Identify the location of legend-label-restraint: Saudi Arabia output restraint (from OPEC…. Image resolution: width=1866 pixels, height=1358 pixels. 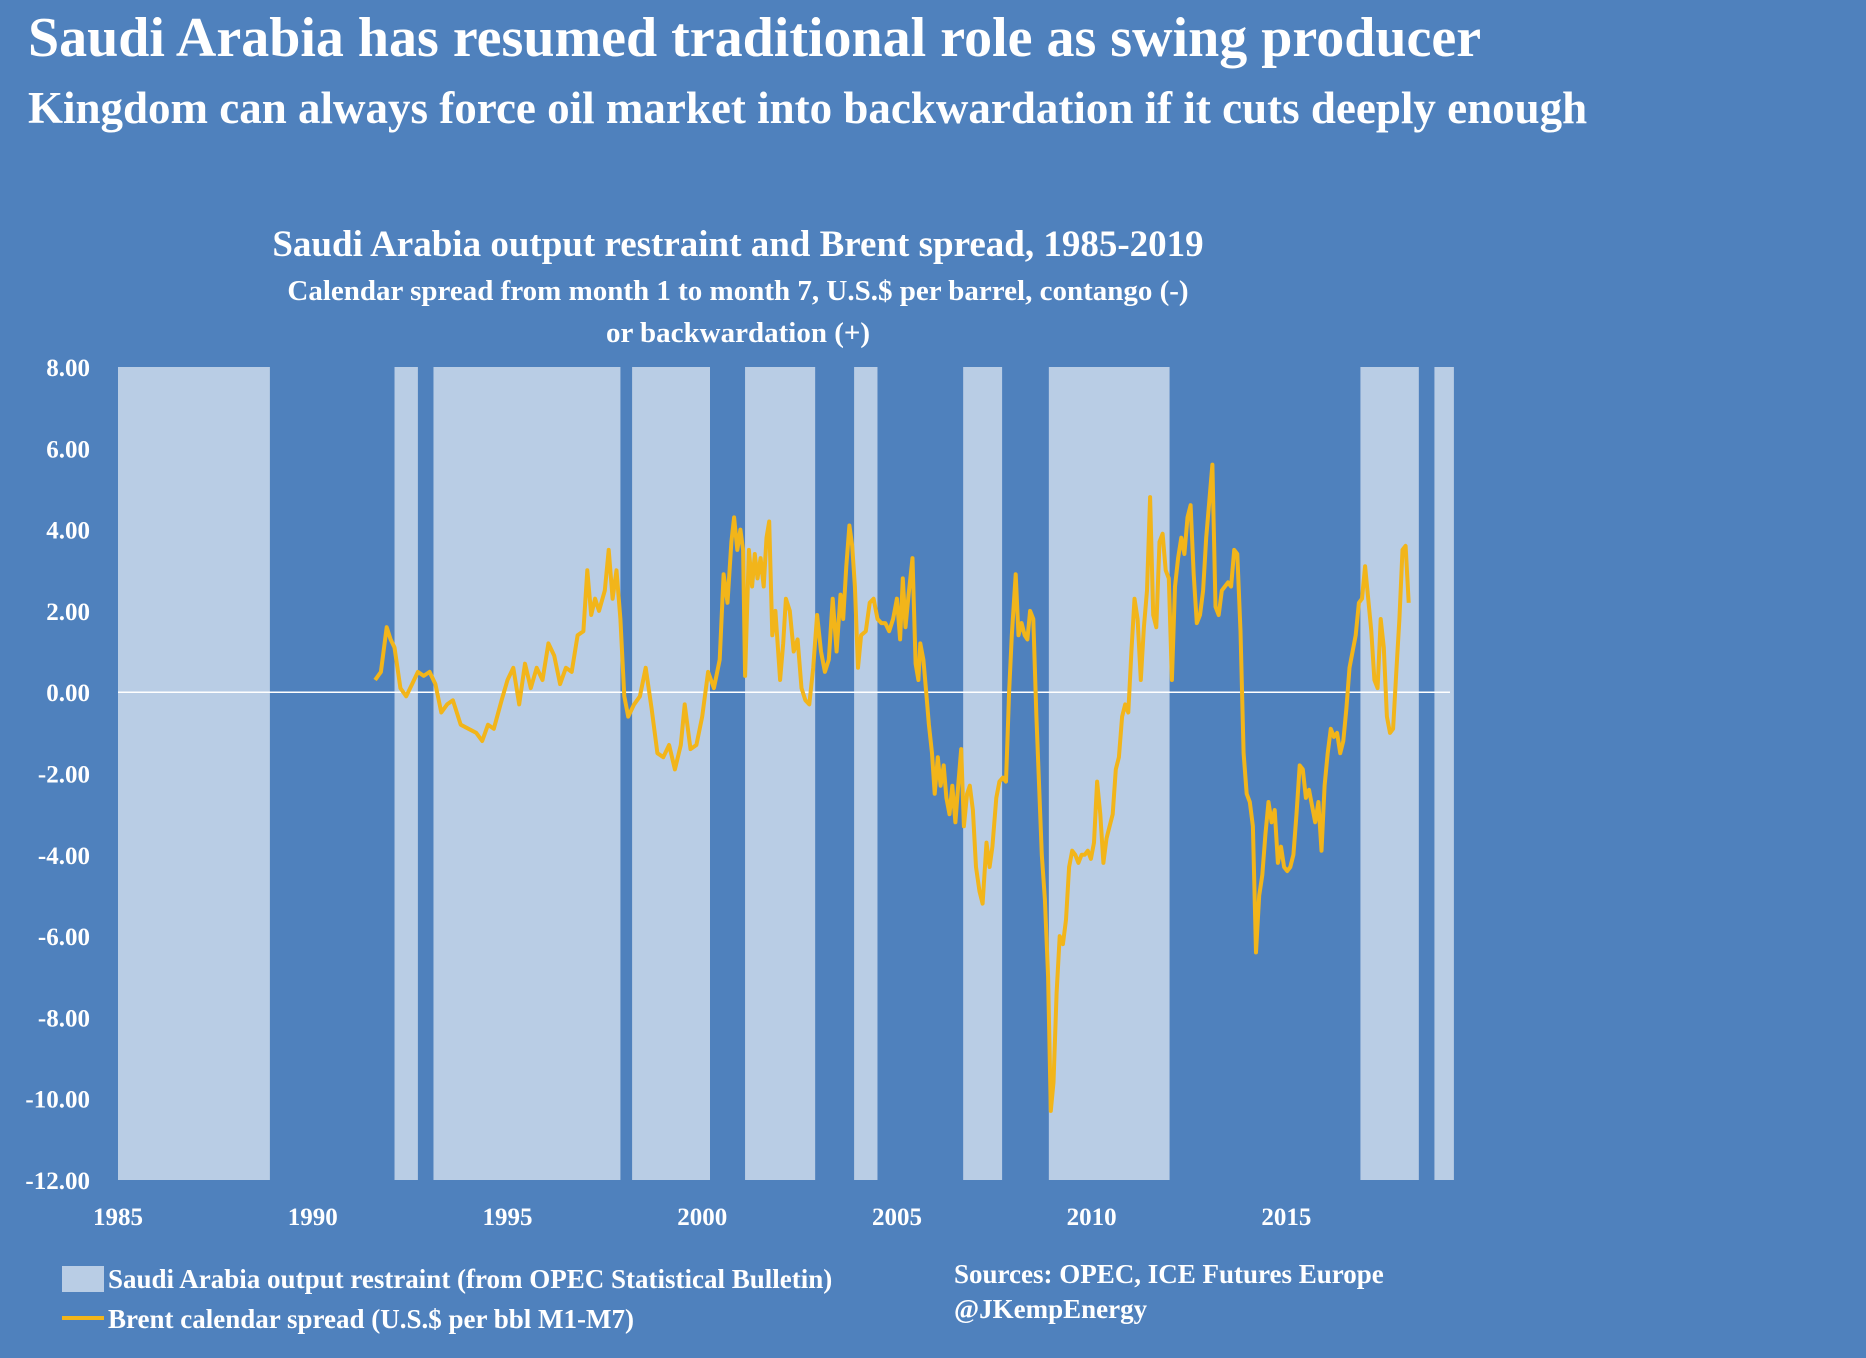
(470, 1279).